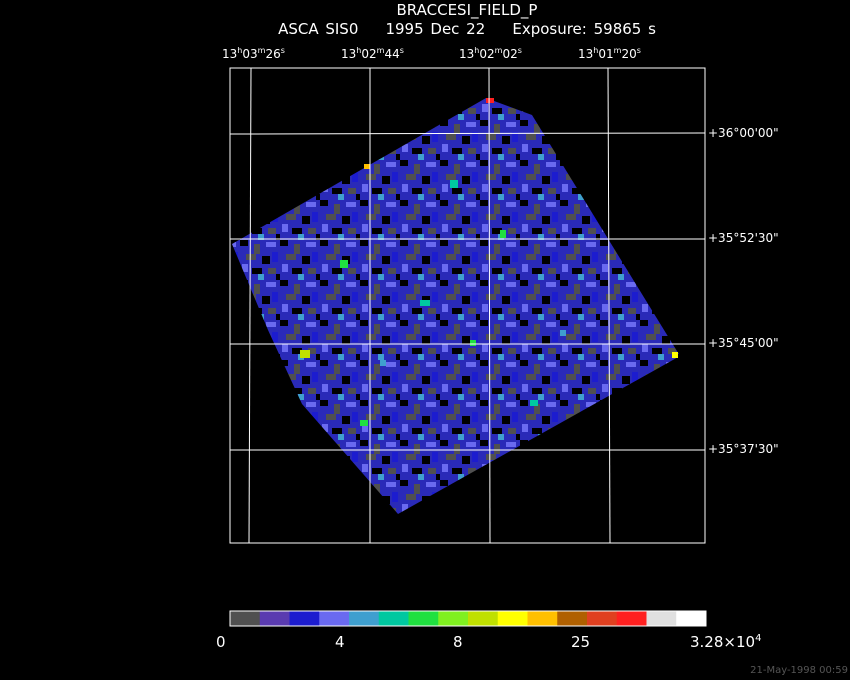  I want to click on ra-label-2: 13h02m44s, so click(372, 53).